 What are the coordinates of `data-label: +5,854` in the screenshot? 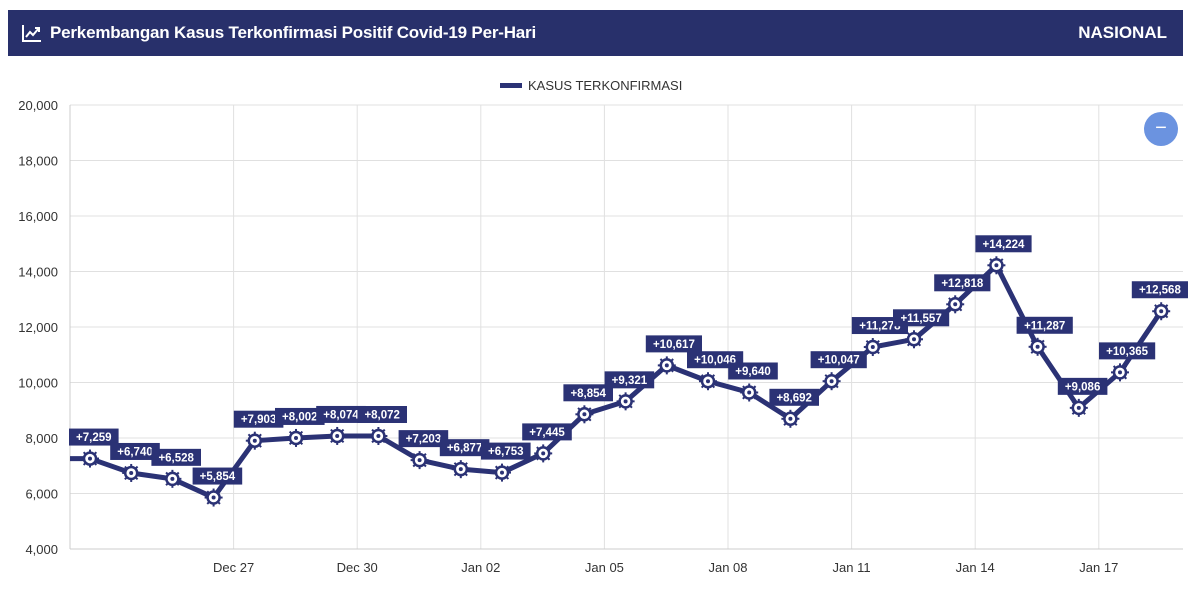 It's located at (218, 477).